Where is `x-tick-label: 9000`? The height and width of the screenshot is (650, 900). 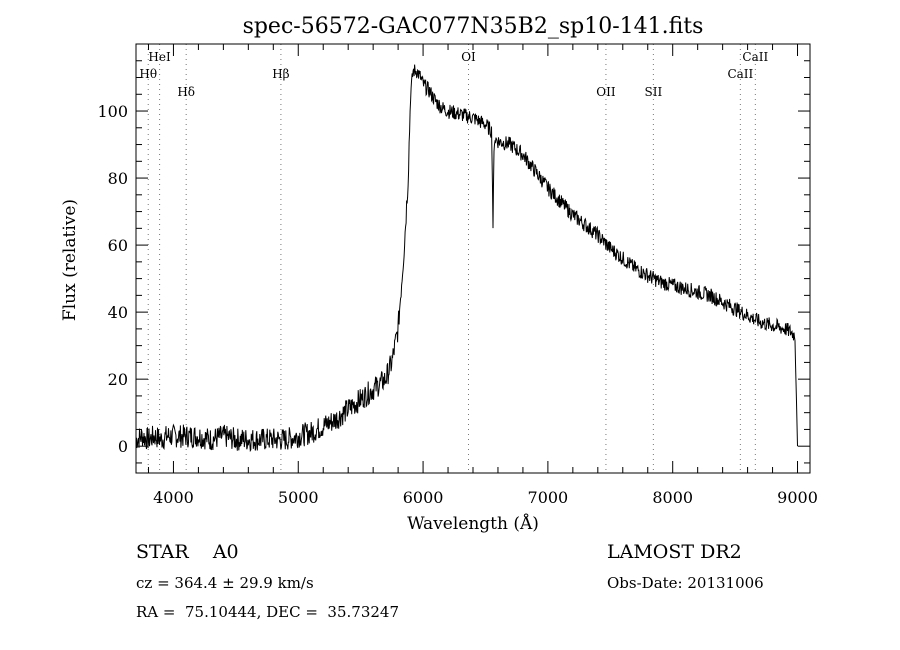
x-tick-label: 9000 is located at coordinates (797, 497).